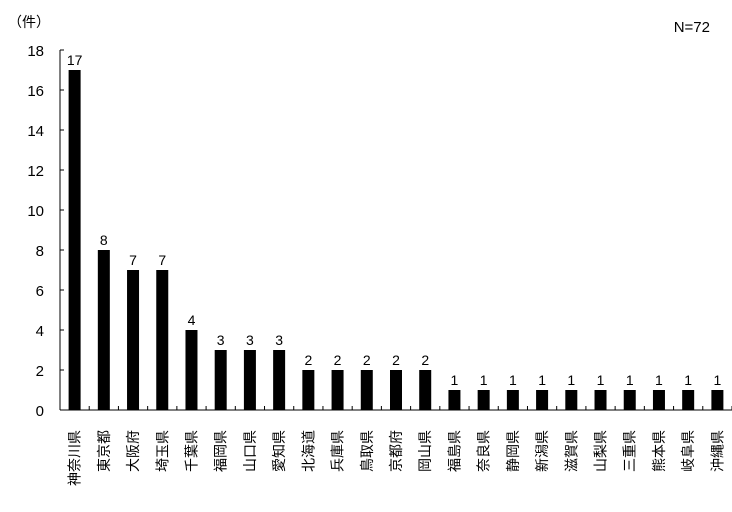  Describe the element at coordinates (717, 451) in the screenshot. I see `x-tick-label: 沖縄県` at that location.